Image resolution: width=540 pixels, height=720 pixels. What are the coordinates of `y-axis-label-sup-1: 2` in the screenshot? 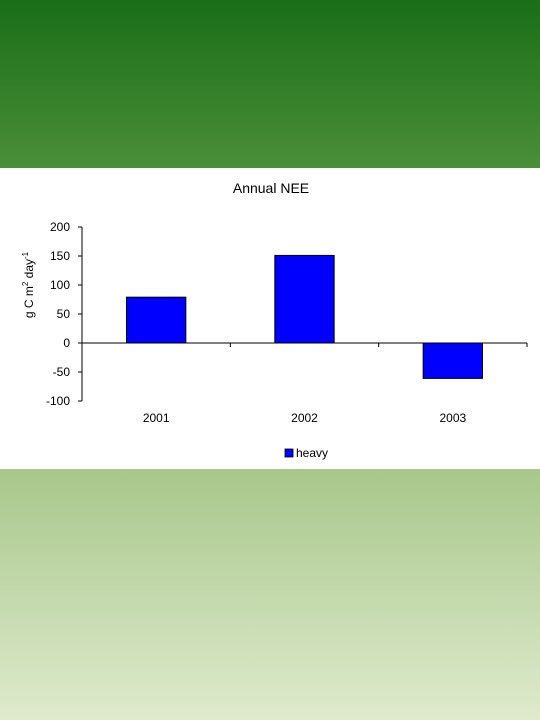 It's located at (25, 283).